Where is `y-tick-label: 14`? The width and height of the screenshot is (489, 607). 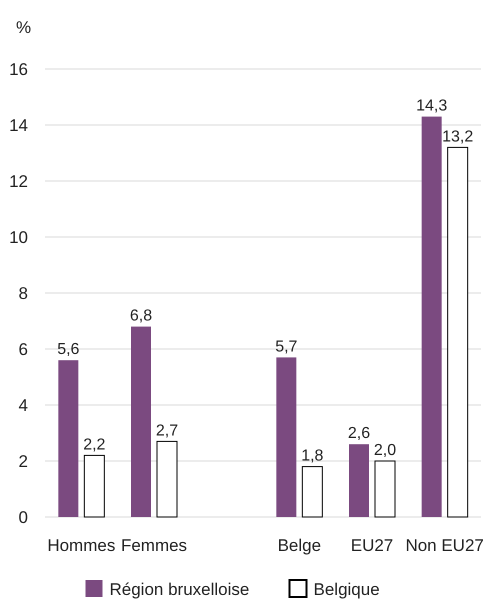 y-tick-label: 14 is located at coordinates (18, 125).